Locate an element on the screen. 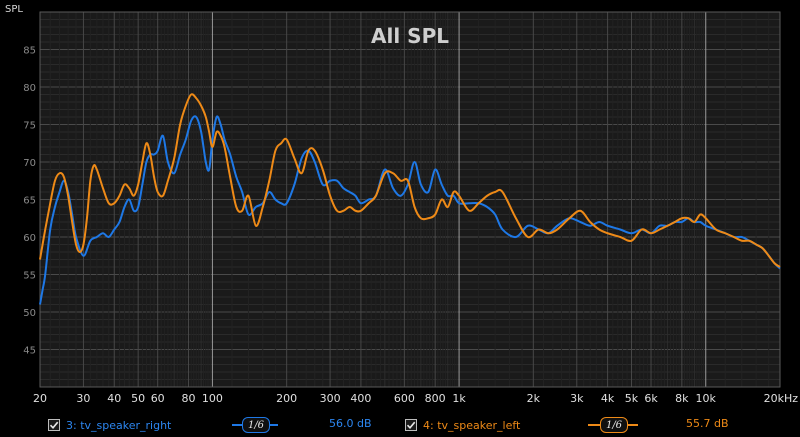  series-right-level: 56.0 dB is located at coordinates (350, 423).